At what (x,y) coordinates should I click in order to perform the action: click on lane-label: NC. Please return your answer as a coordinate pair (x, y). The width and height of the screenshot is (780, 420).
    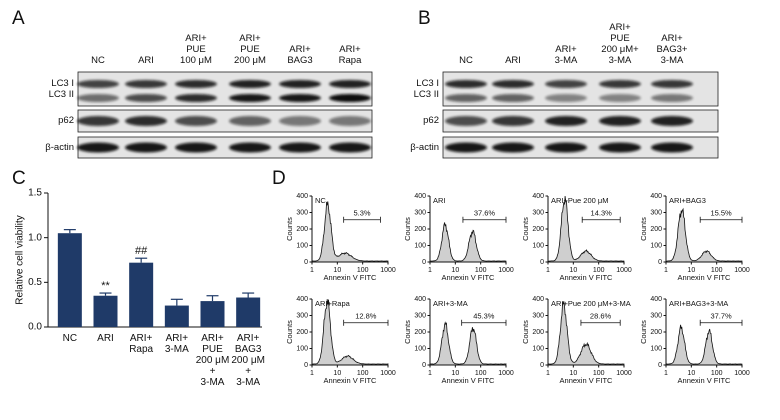
    Looking at the image, I should click on (98, 60).